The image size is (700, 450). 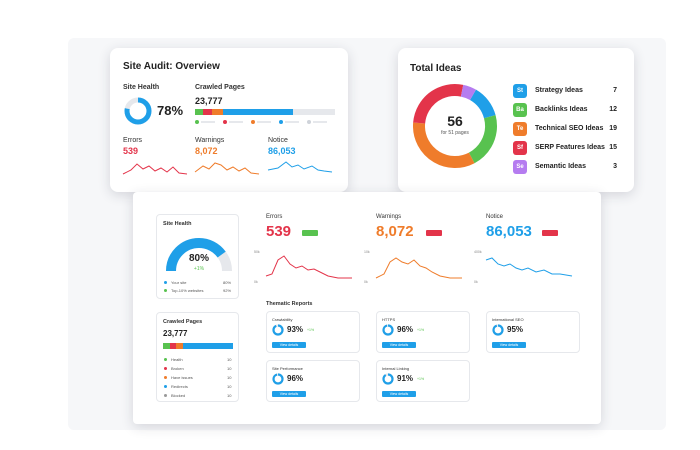 What do you see at coordinates (436, 68) in the screenshot?
I see `total-ideas-title: Total Ideas` at bounding box center [436, 68].